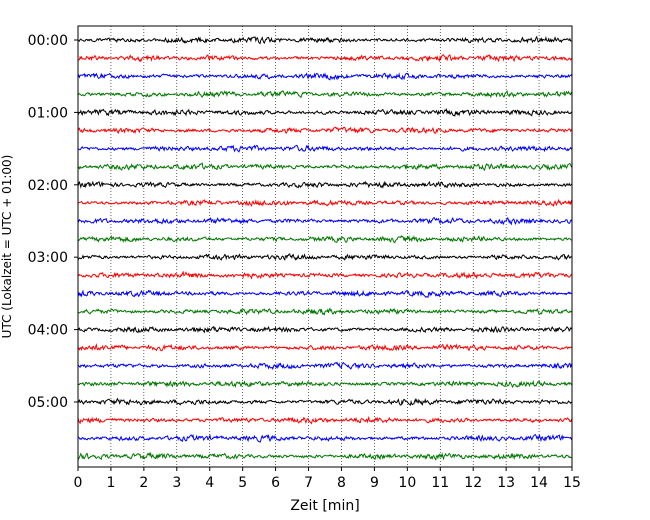 This screenshot has height=520, width=650. Describe the element at coordinates (176, 483) in the screenshot. I see `x-tick-label: 3` at that location.